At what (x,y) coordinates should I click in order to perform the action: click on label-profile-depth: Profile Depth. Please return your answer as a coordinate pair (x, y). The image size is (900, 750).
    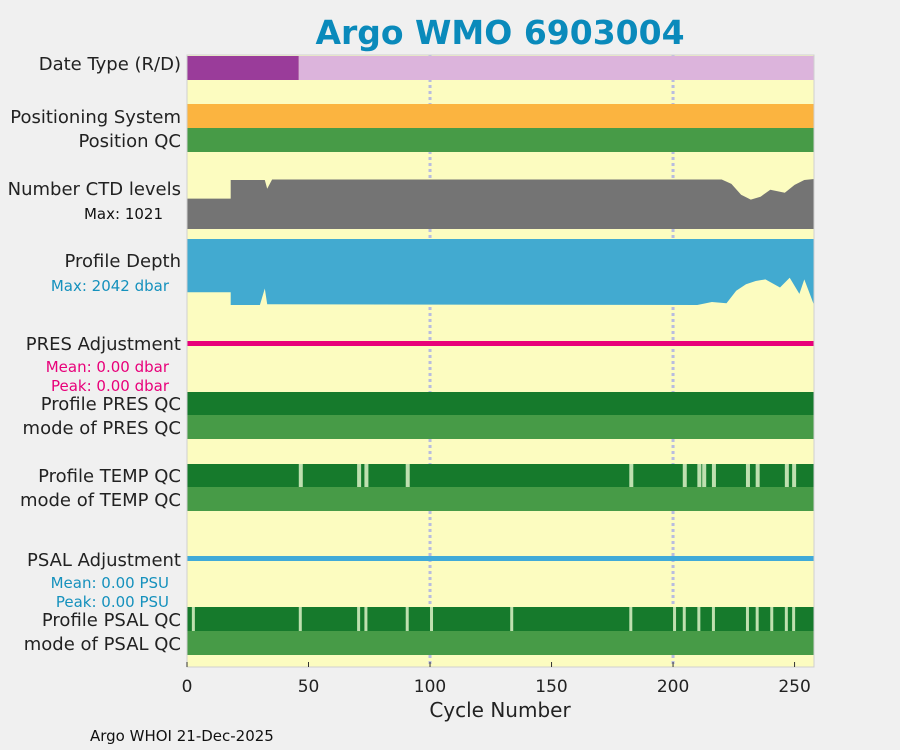
    Looking at the image, I should click on (122, 261).